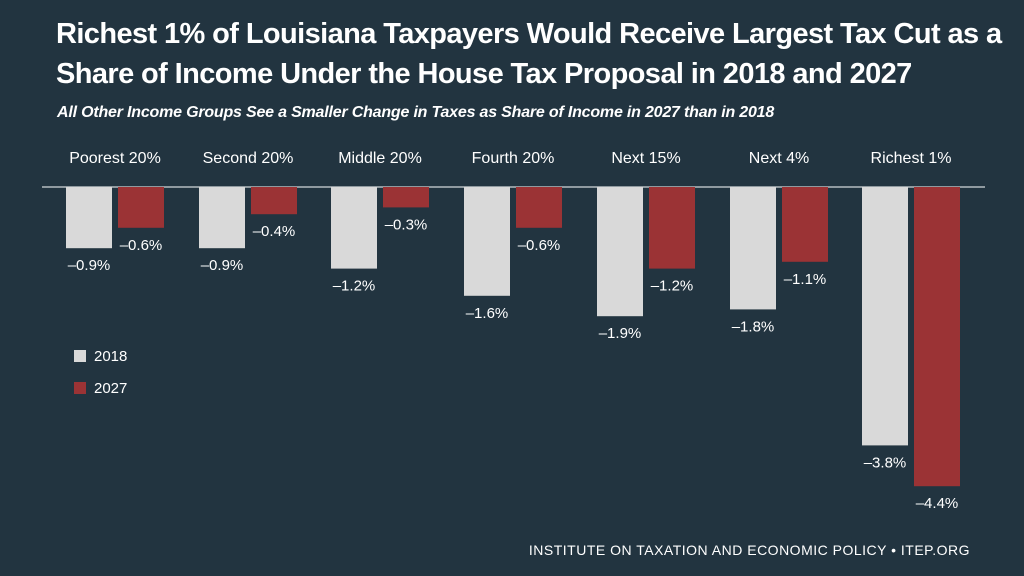 The width and height of the screenshot is (1024, 576). What do you see at coordinates (487, 313) in the screenshot?
I see `data-label-2018: –1.6%` at bounding box center [487, 313].